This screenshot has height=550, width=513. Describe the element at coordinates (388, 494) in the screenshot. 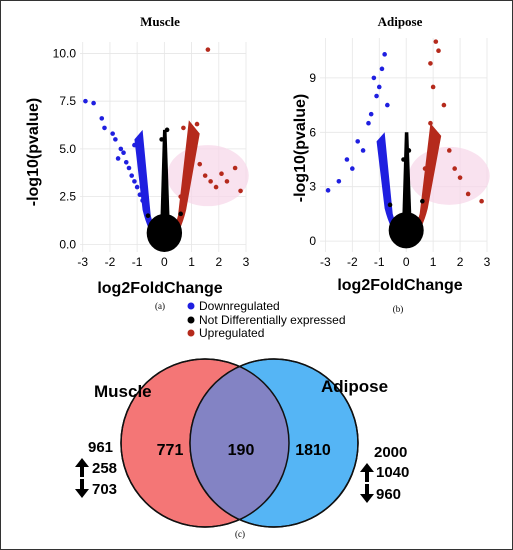

I see `adipose-down-count: 960` at that location.